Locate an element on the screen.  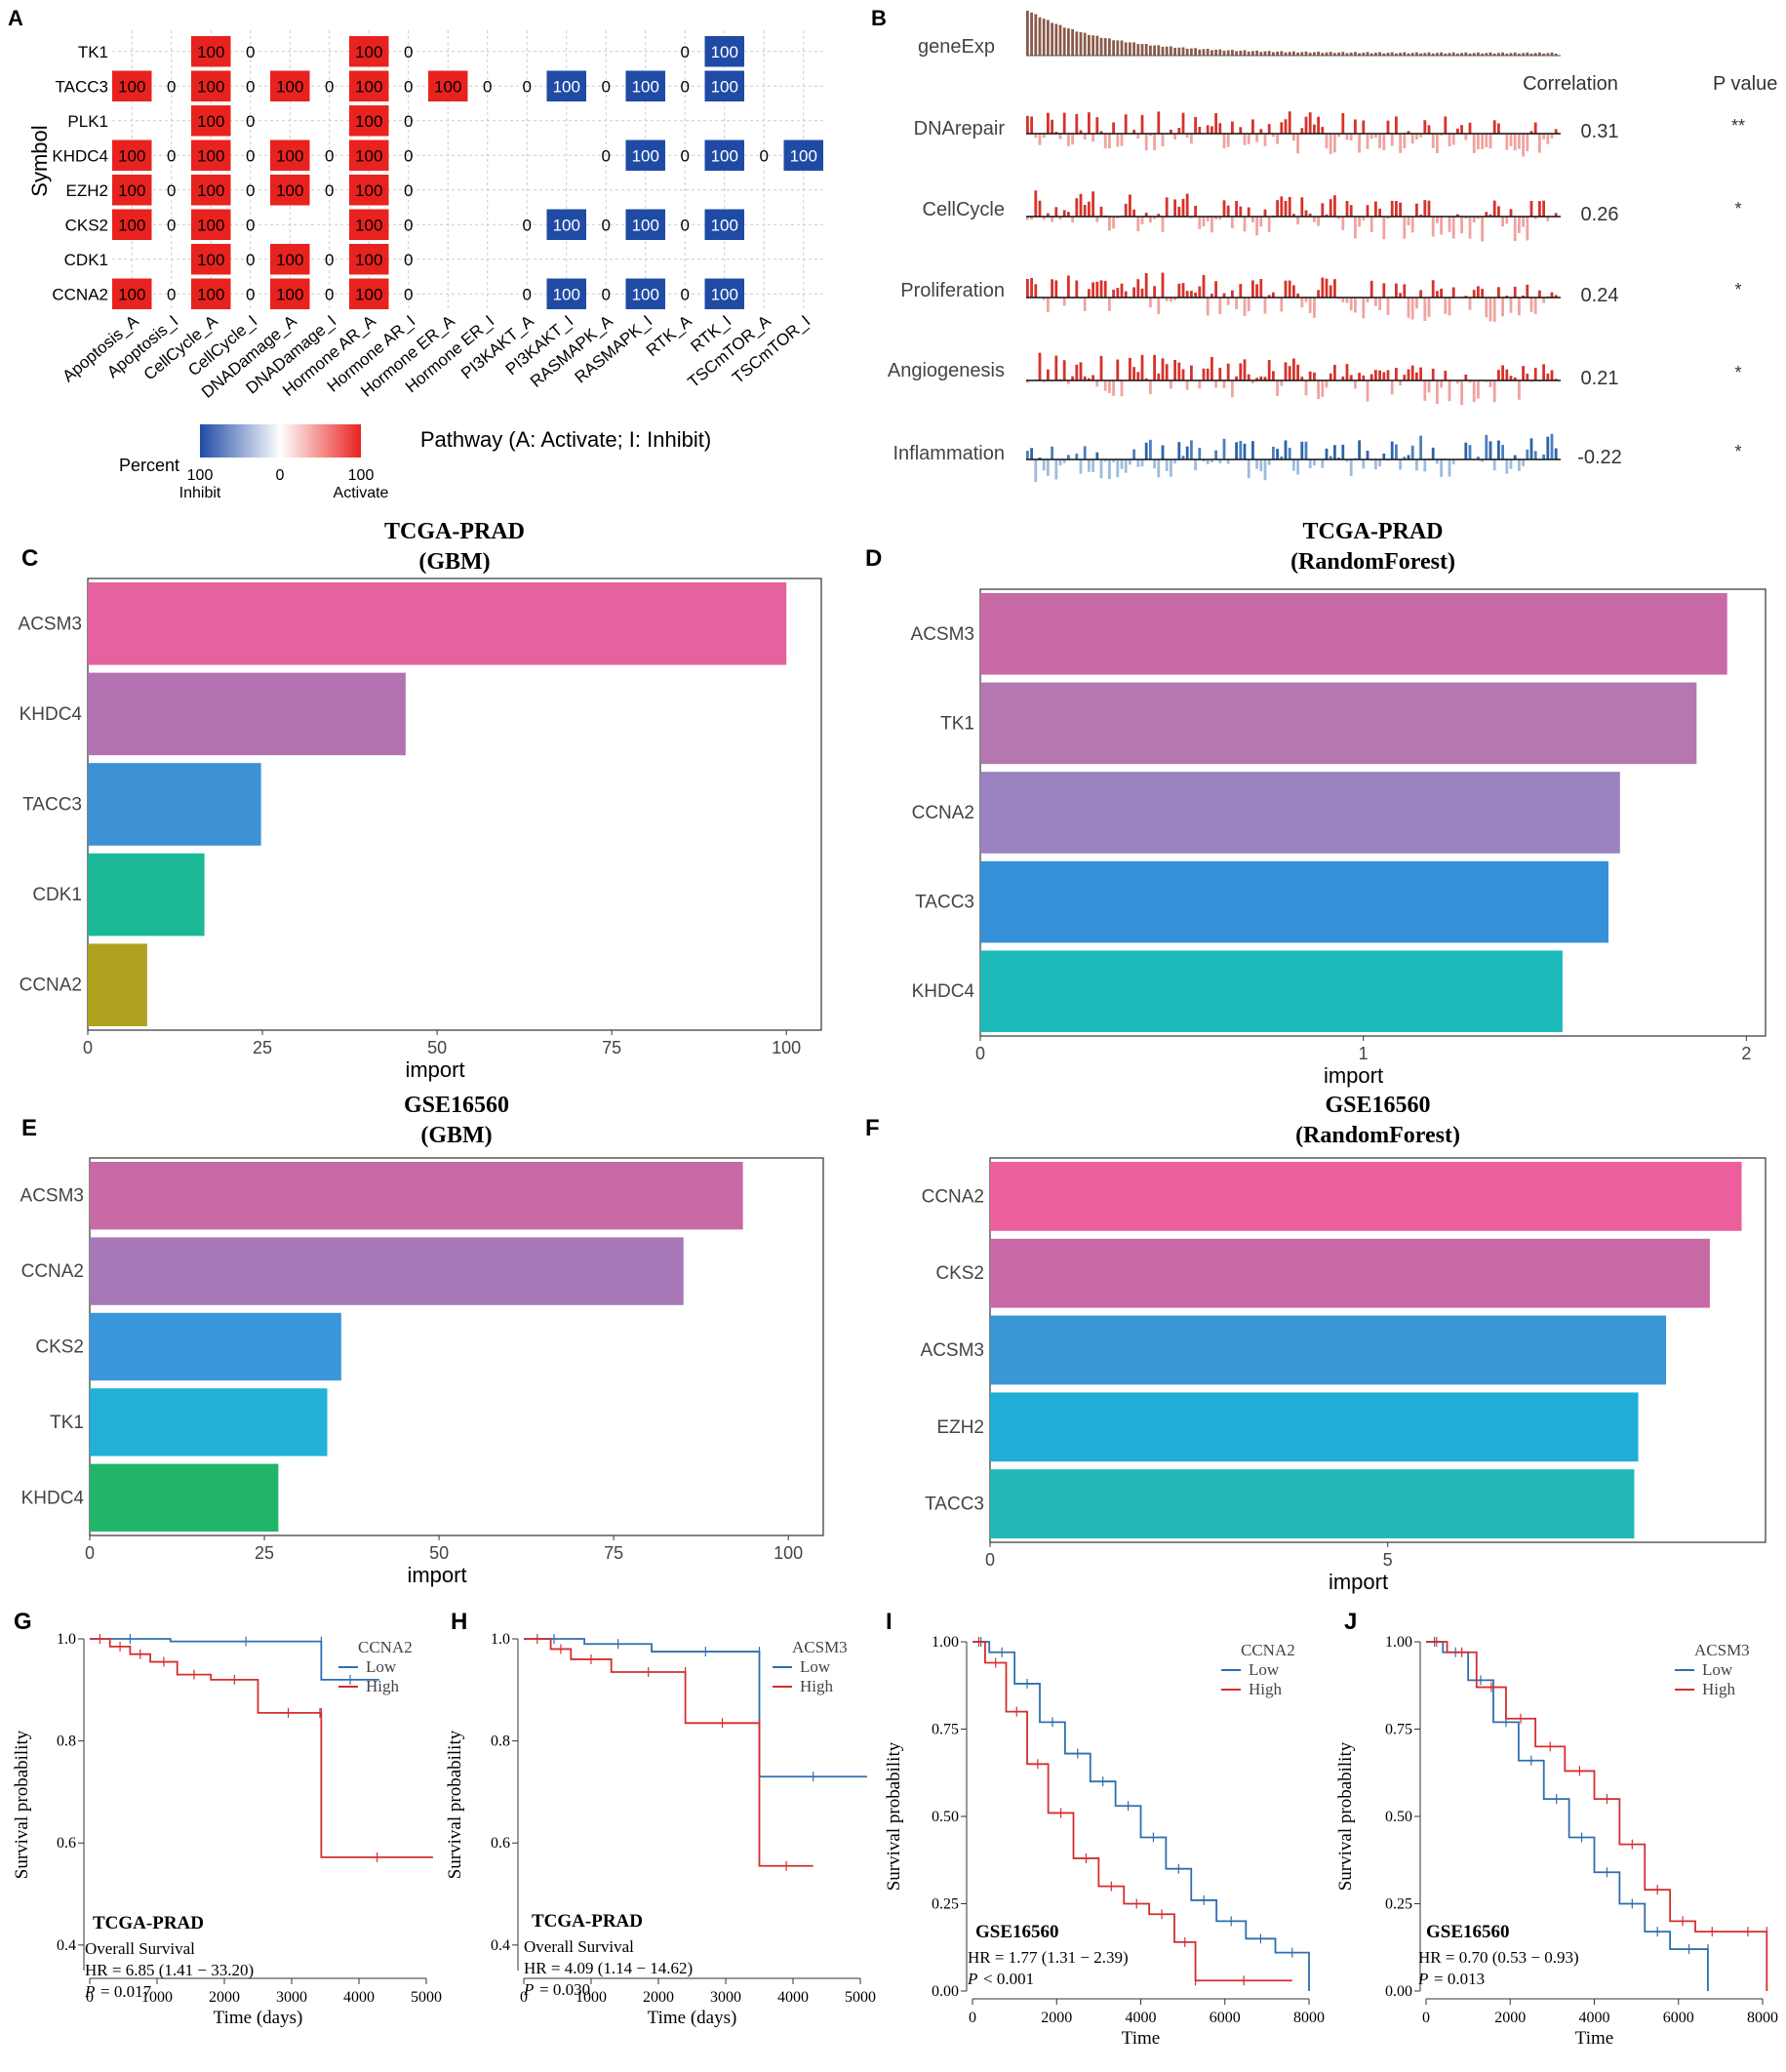
panel-letter-i: I is located at coordinates (889, 1622).